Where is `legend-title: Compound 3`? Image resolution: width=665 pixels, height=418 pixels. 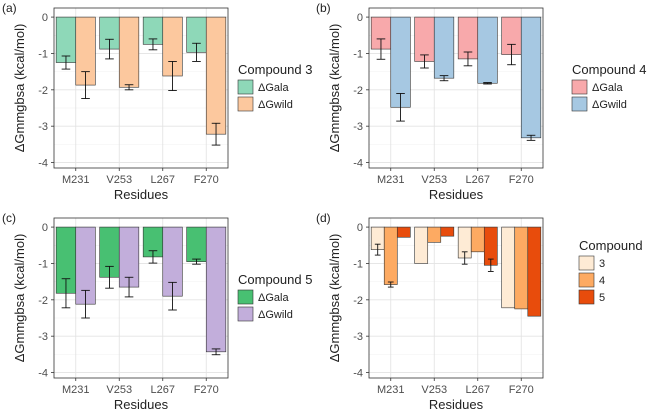
legend-title: Compound 3 is located at coordinates (275, 69).